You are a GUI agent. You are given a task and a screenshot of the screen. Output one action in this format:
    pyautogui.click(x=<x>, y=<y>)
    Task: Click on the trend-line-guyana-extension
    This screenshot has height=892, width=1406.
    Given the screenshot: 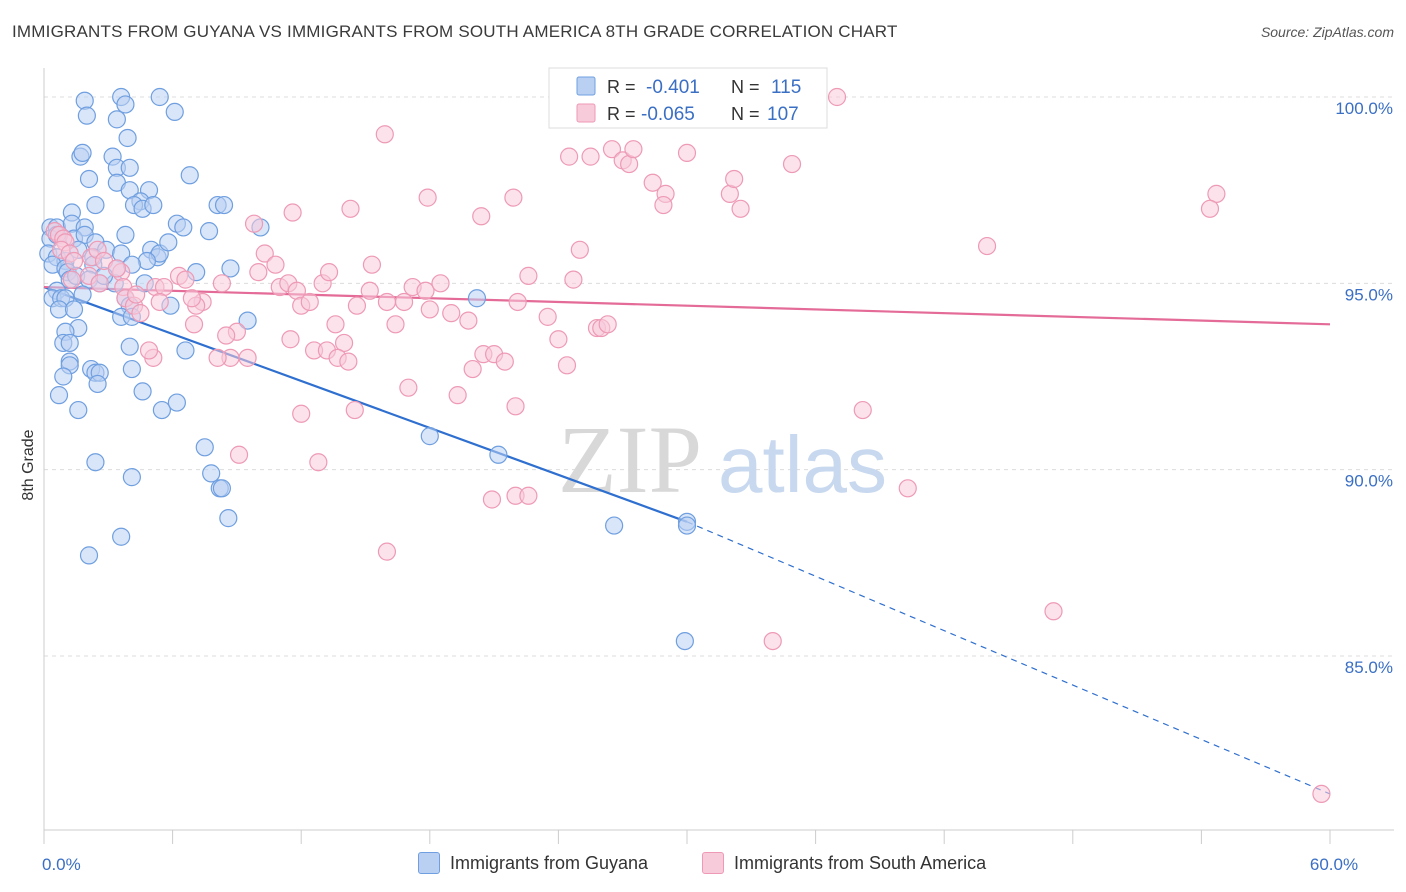 What is the action you would take?
    pyautogui.click(x=1008, y=658)
    